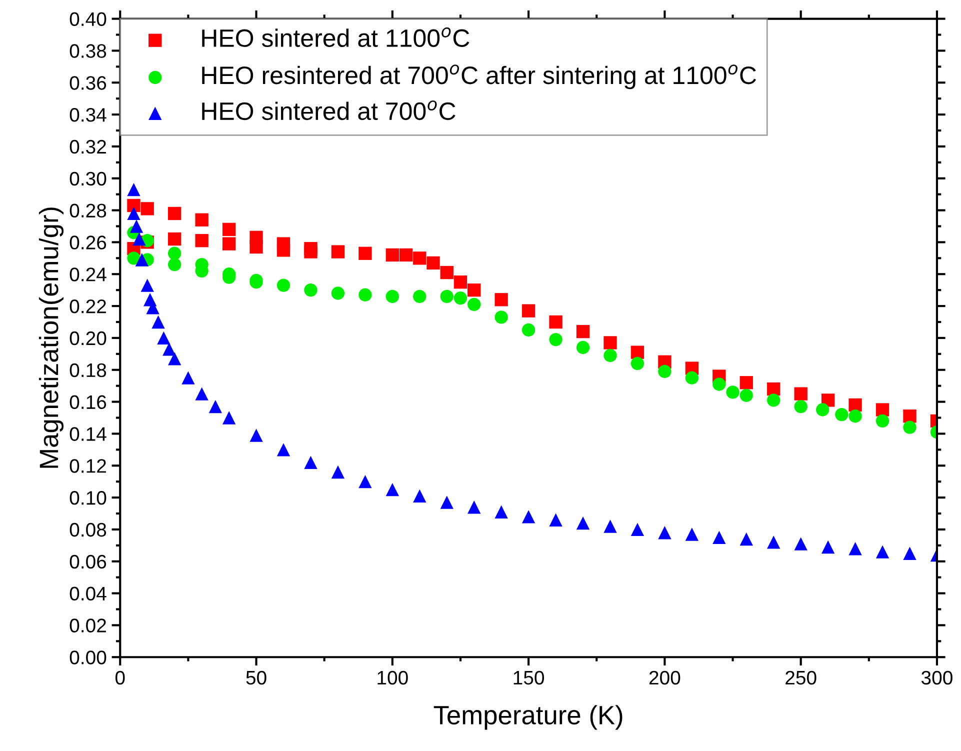  I want to click on x-tick-label: 250, so click(801, 677).